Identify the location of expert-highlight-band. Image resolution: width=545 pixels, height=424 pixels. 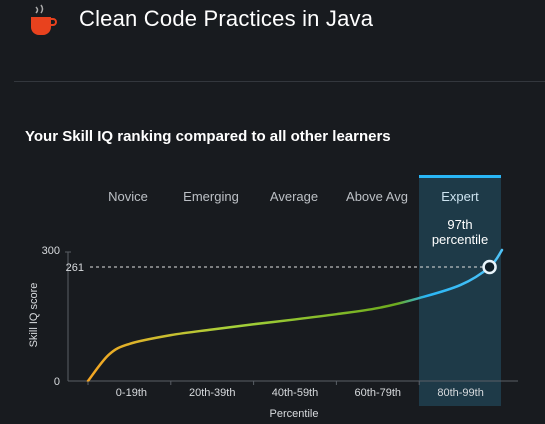
(460, 291).